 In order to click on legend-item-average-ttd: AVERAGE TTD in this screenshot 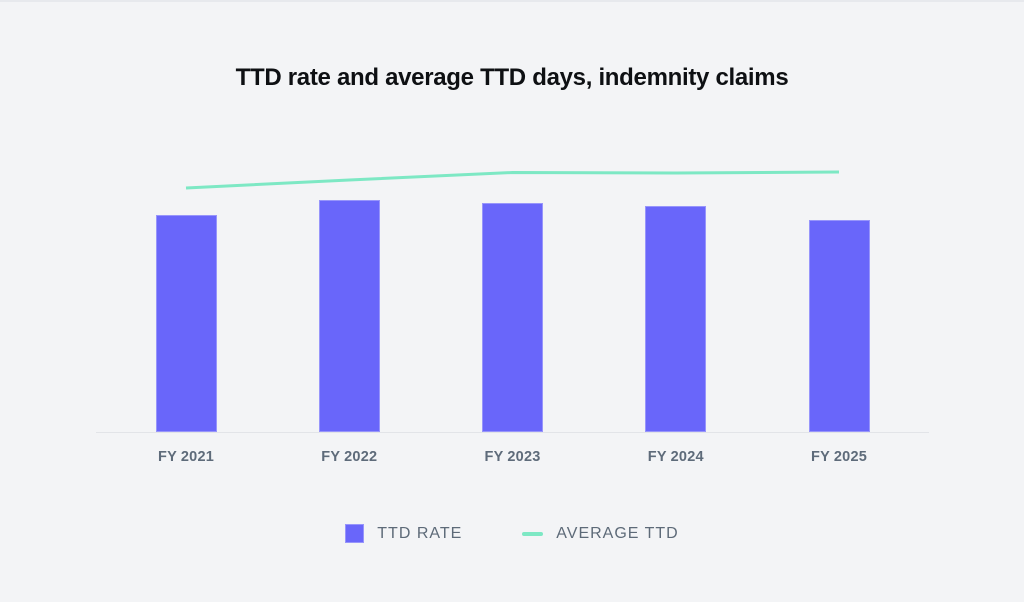, I will do `click(600, 534)`.